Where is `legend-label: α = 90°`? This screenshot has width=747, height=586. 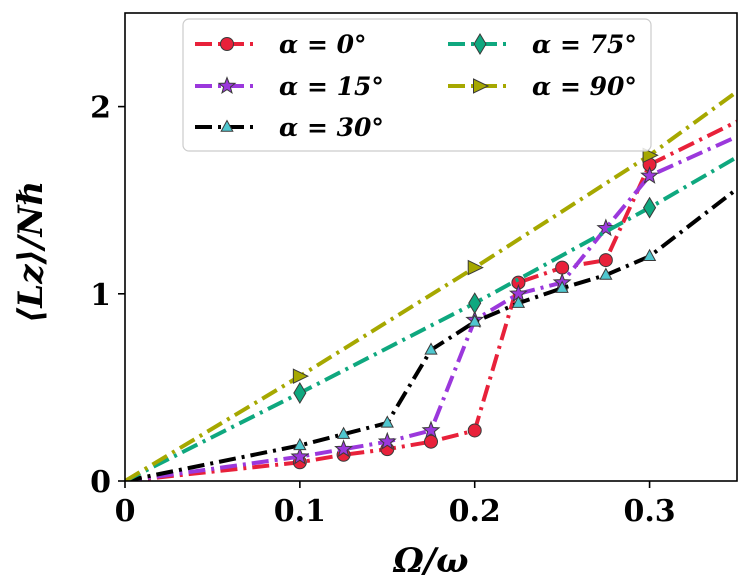
legend-label: α = 90° is located at coordinates (584, 86).